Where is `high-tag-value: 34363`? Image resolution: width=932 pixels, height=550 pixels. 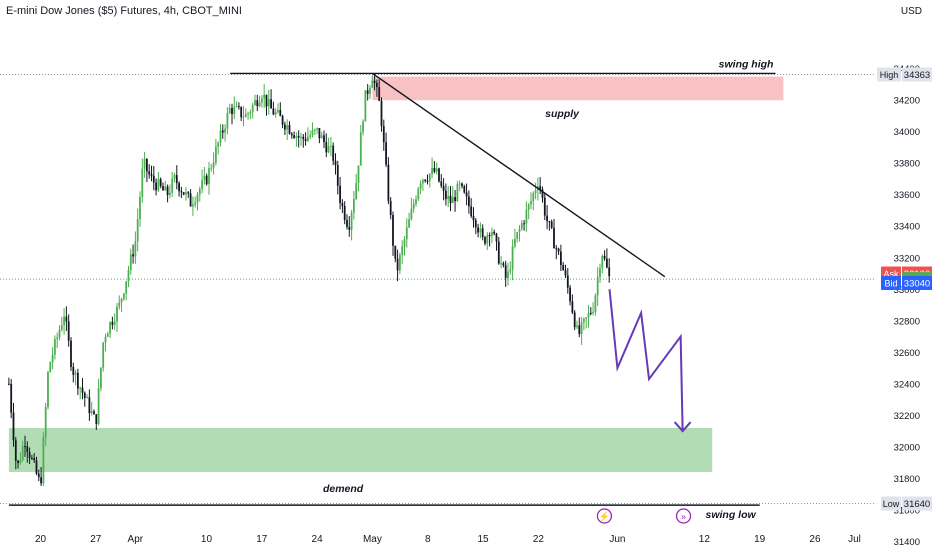
high-tag-value: 34363 is located at coordinates (917, 75).